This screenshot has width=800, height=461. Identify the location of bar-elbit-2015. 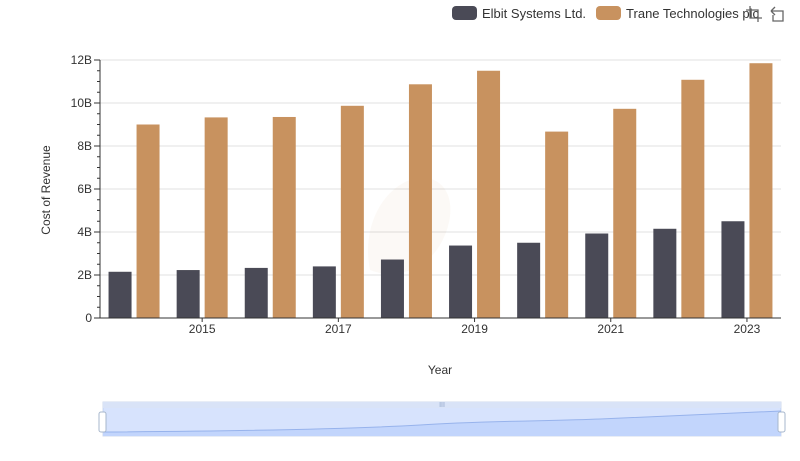
(188, 294).